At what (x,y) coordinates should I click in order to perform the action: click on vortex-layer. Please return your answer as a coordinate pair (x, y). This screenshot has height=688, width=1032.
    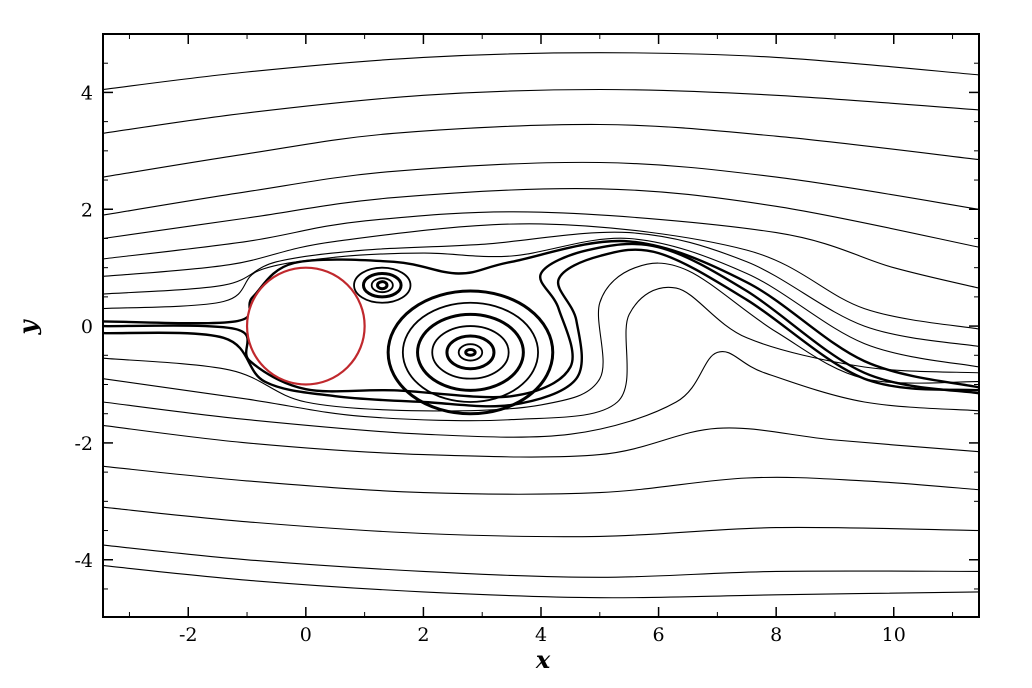
    Looking at the image, I should click on (454, 341).